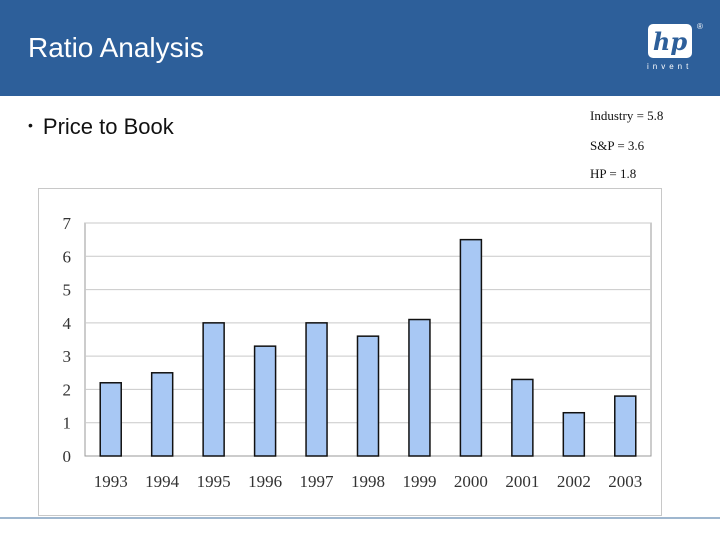 Image resolution: width=720 pixels, height=540 pixels. What do you see at coordinates (617, 145) in the screenshot?
I see `stat-sp: S&P = 3.6` at bounding box center [617, 145].